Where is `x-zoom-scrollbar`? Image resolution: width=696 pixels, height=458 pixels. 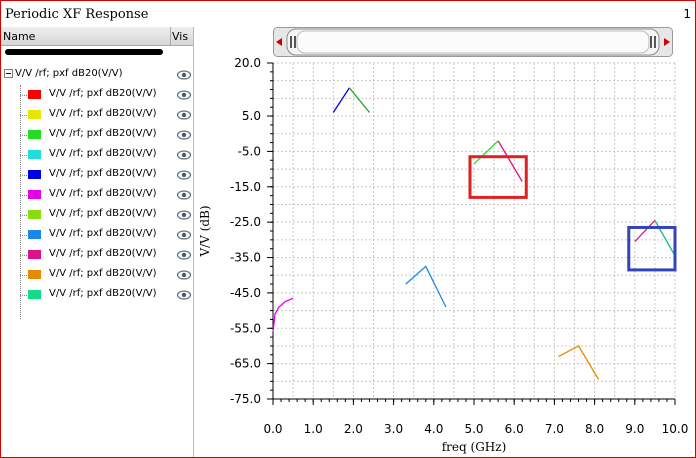
x-zoom-scrollbar is located at coordinates (473, 42).